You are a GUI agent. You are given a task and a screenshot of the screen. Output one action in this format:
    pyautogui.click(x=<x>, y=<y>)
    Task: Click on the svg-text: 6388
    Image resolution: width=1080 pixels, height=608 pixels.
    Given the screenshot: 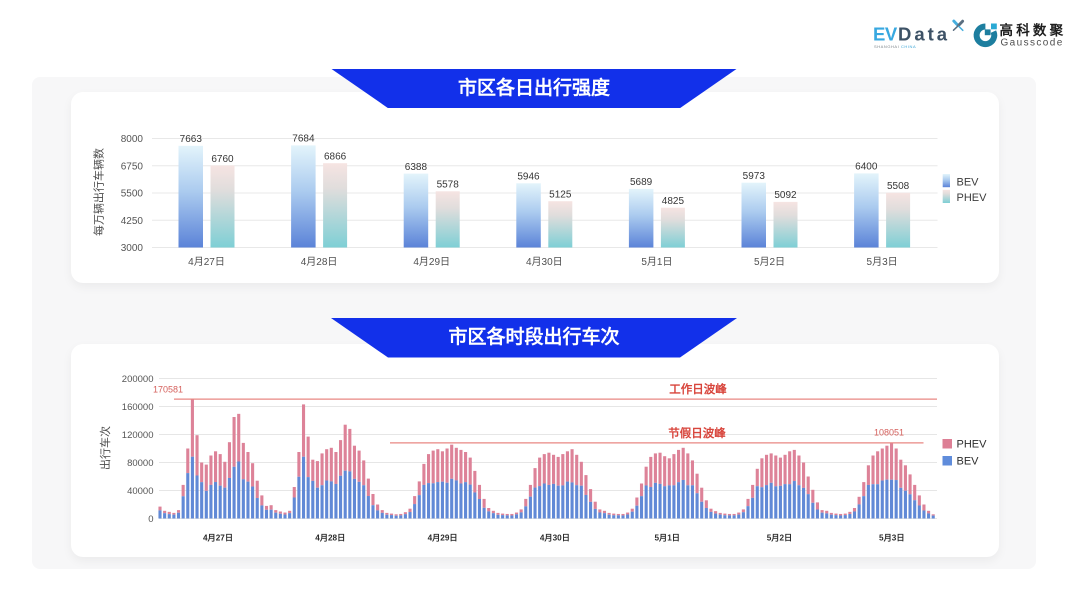 What is the action you would take?
    pyautogui.click(x=416, y=167)
    